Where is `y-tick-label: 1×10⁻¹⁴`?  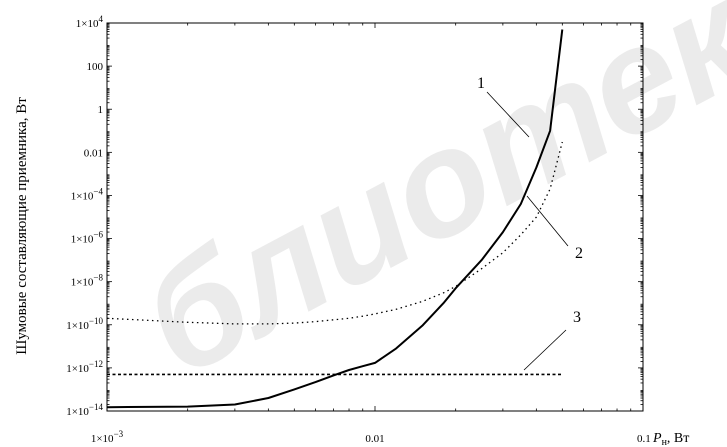 y-tick-label: 1×10⁻¹⁴ is located at coordinates (84, 410).